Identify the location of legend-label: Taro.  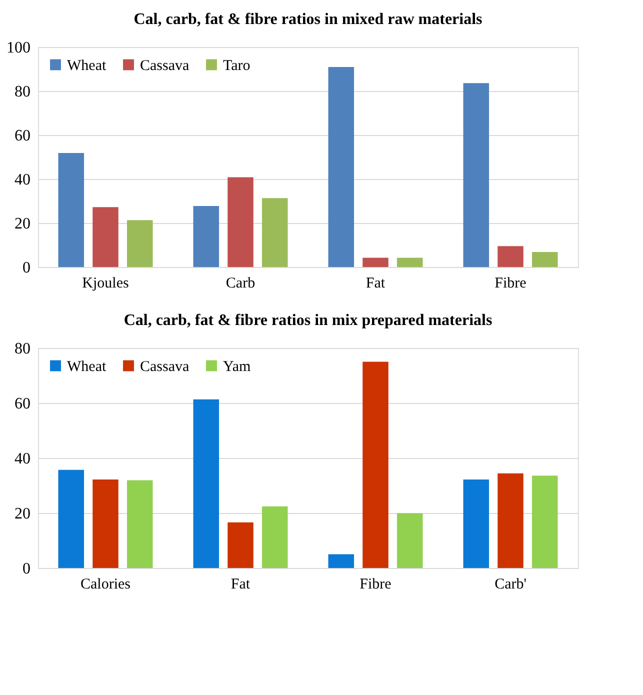
(236, 66).